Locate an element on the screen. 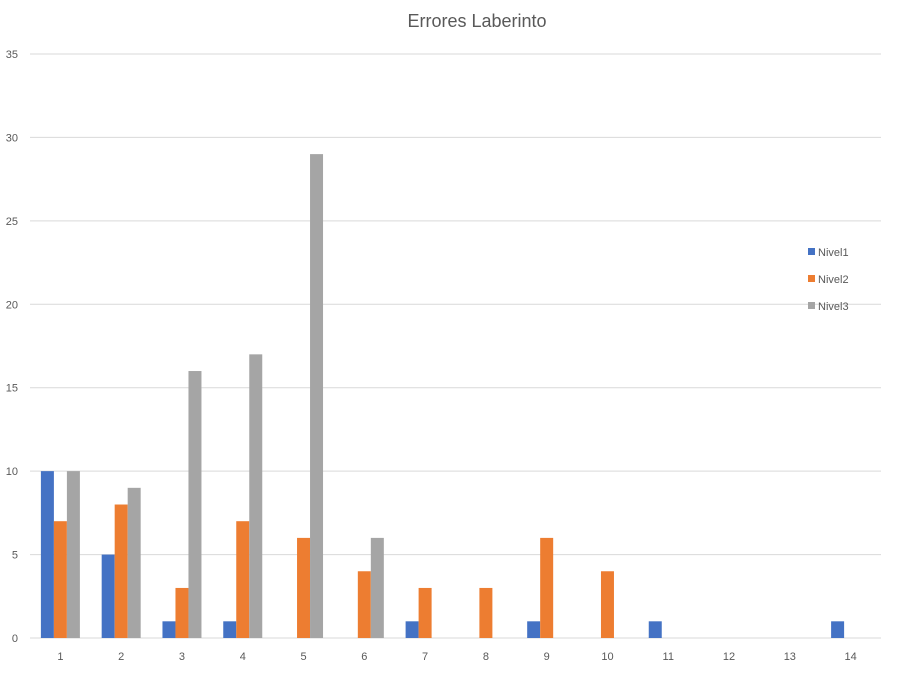  x-tick-label: 3 is located at coordinates (182, 657).